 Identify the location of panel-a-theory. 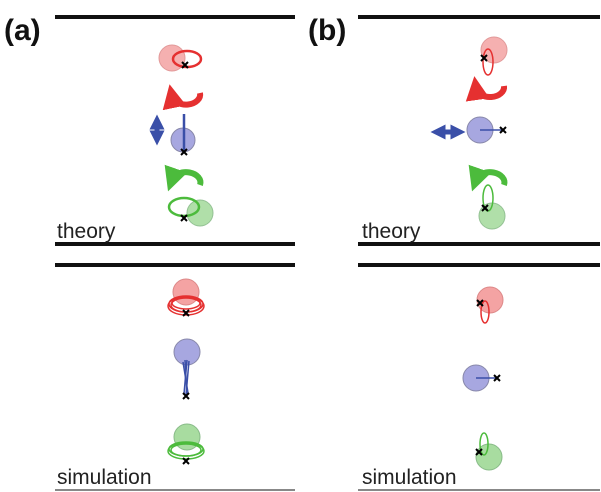
(181, 135).